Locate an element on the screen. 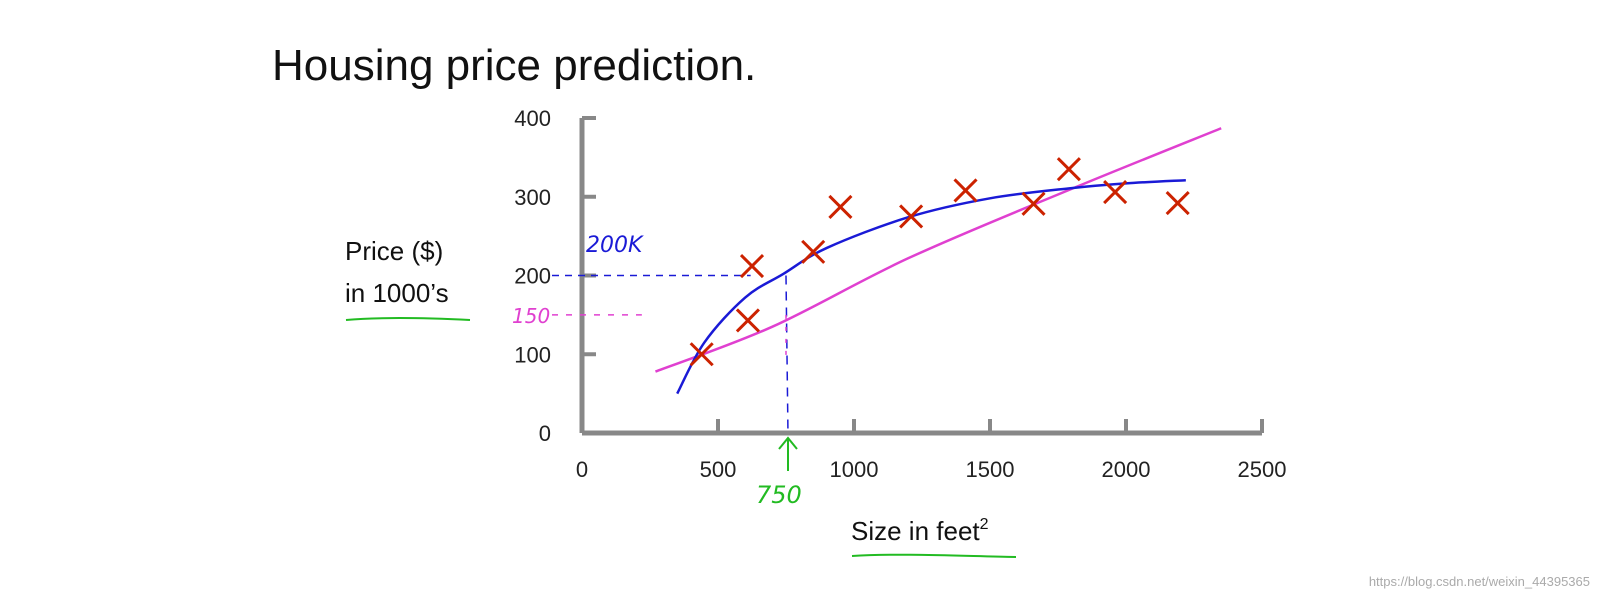 This screenshot has width=1601, height=602. y-tick-label: 300 is located at coordinates (532, 197).